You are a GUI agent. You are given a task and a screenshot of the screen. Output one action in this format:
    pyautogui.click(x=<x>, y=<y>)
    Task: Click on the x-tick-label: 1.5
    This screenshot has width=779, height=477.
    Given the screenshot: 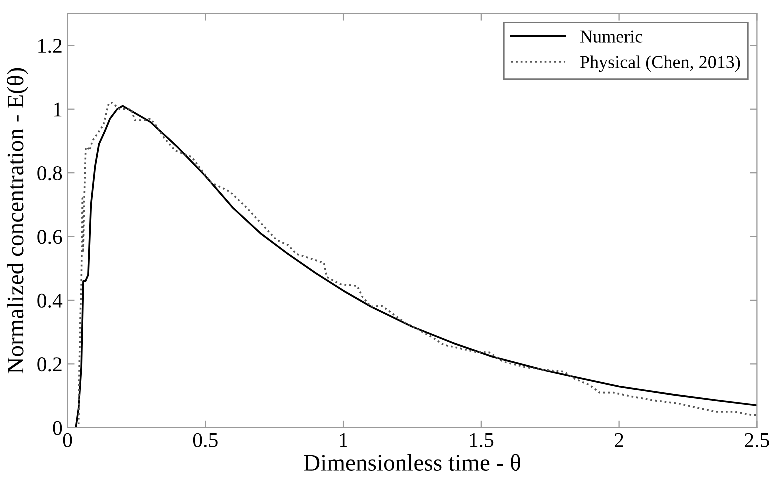 What is the action you would take?
    pyautogui.click(x=482, y=440)
    